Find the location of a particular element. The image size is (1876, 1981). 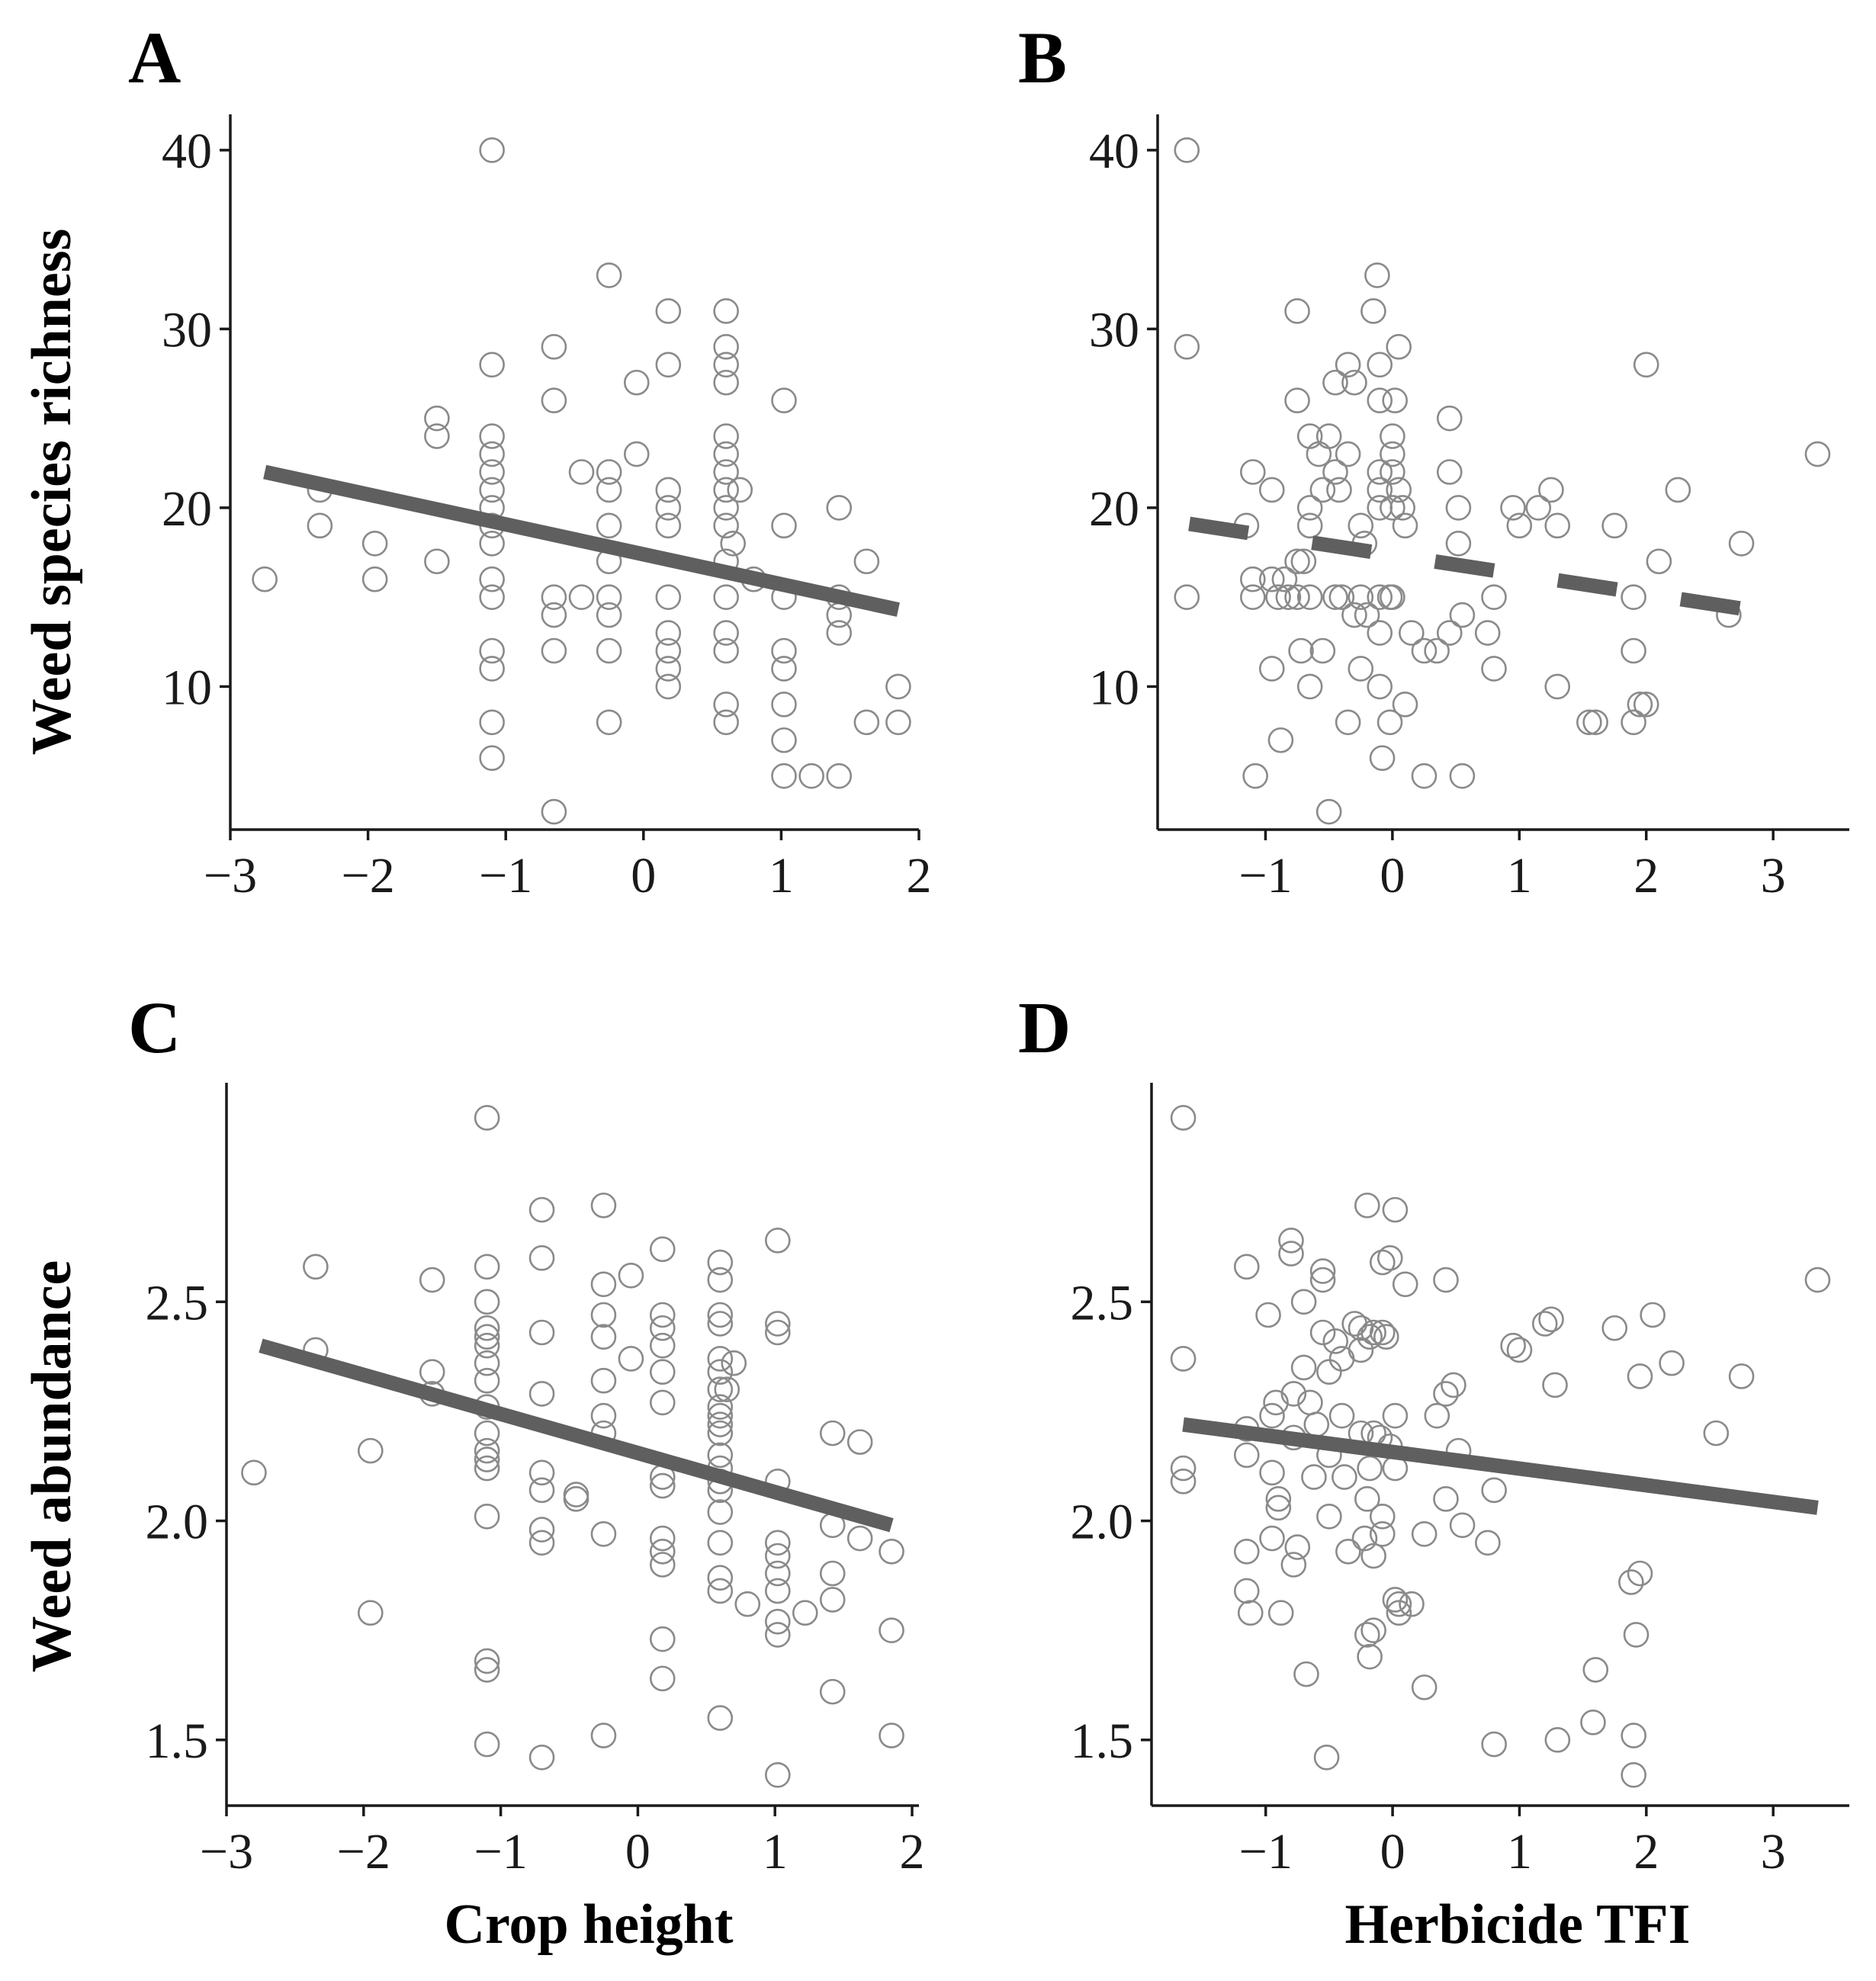

panel-letter-d: D is located at coordinates (1044, 1027).